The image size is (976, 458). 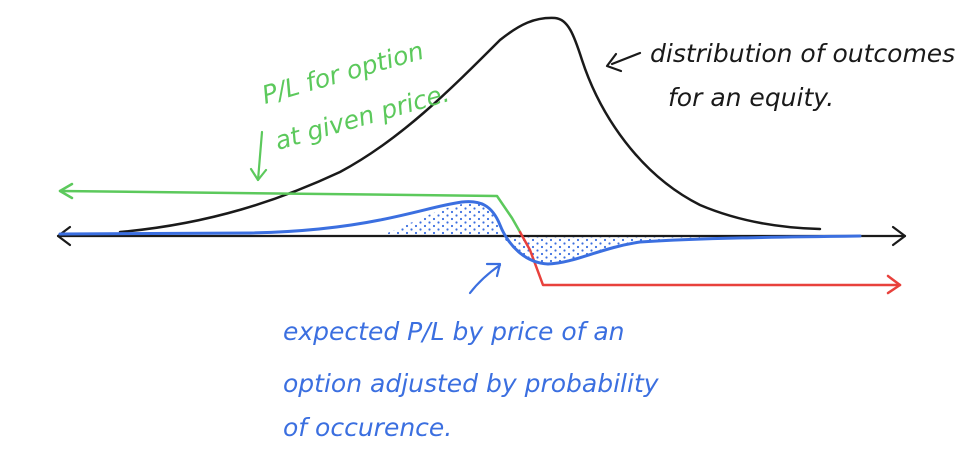 I want to click on expected-pl-label-line1: expected P/L by price of an, so click(x=454, y=331).